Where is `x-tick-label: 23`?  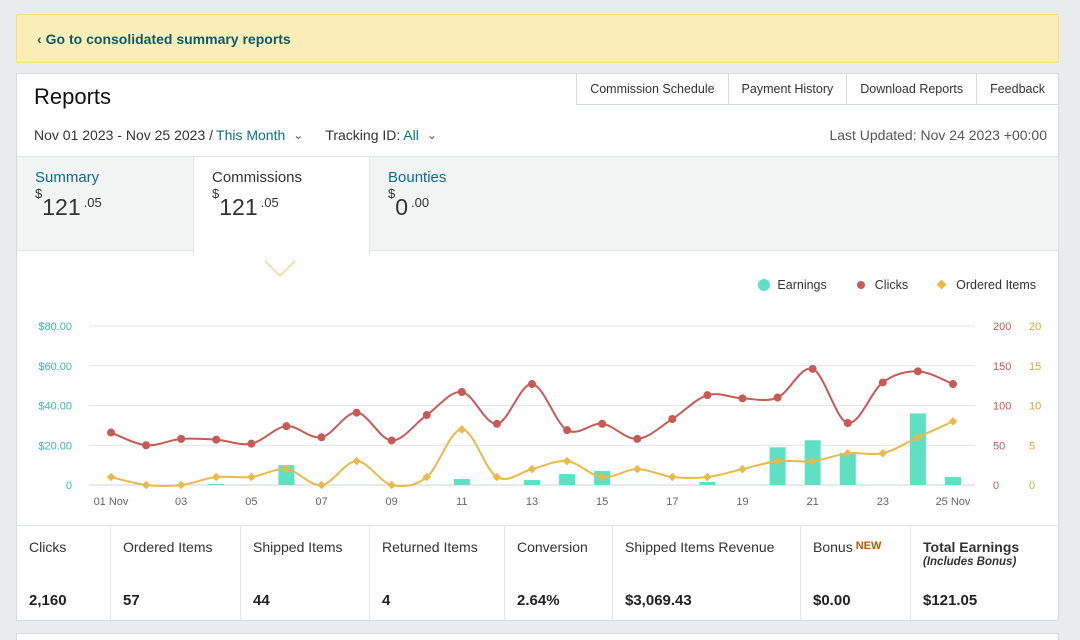
x-tick-label: 23 is located at coordinates (883, 502).